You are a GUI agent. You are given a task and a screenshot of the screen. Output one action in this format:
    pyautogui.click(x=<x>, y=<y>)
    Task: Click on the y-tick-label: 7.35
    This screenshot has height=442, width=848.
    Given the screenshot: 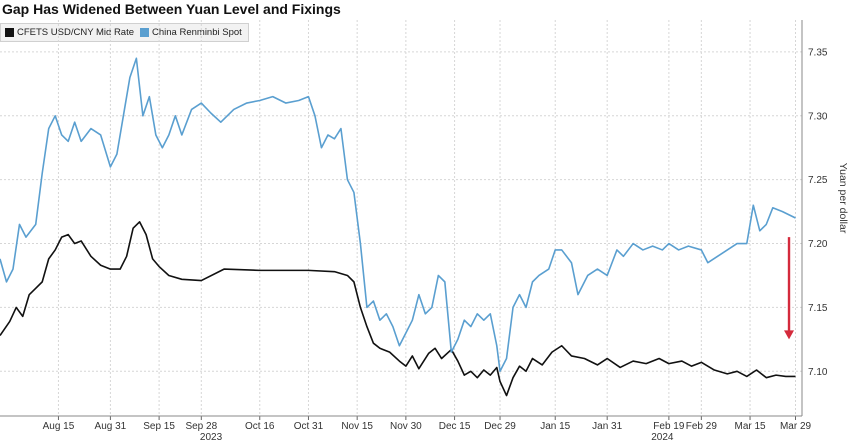 What is the action you would take?
    pyautogui.click(x=818, y=52)
    